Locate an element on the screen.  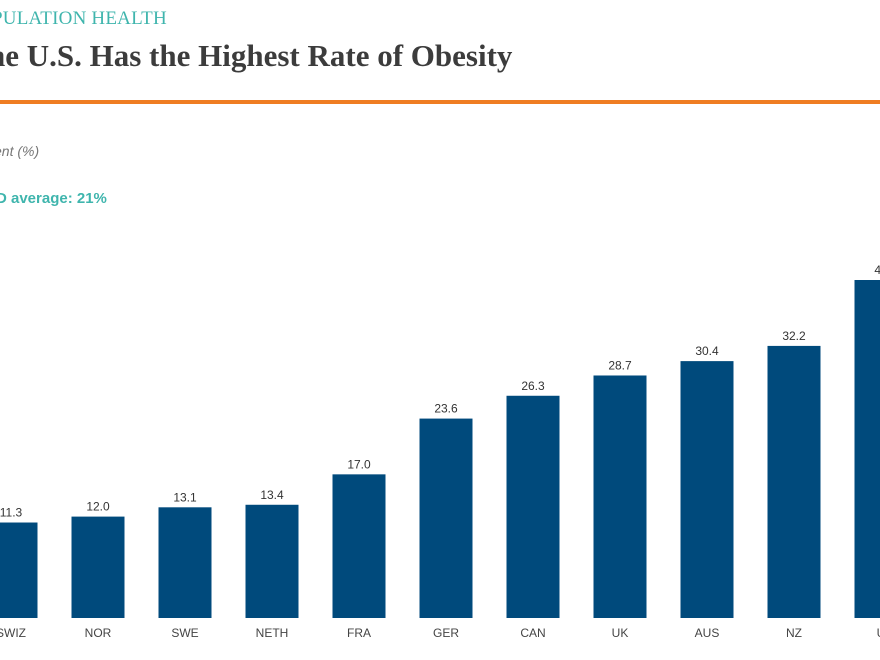
value-label: 32.2 is located at coordinates (794, 336).